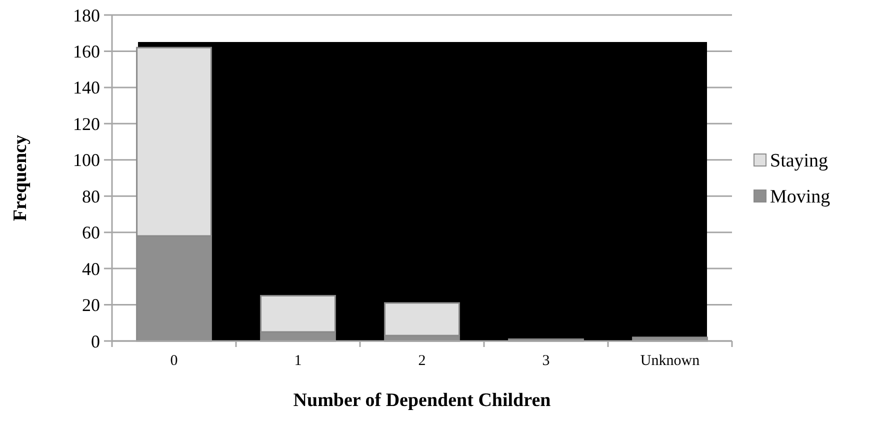  Describe the element at coordinates (91, 232) in the screenshot. I see `y-tick-label: 60` at that location.